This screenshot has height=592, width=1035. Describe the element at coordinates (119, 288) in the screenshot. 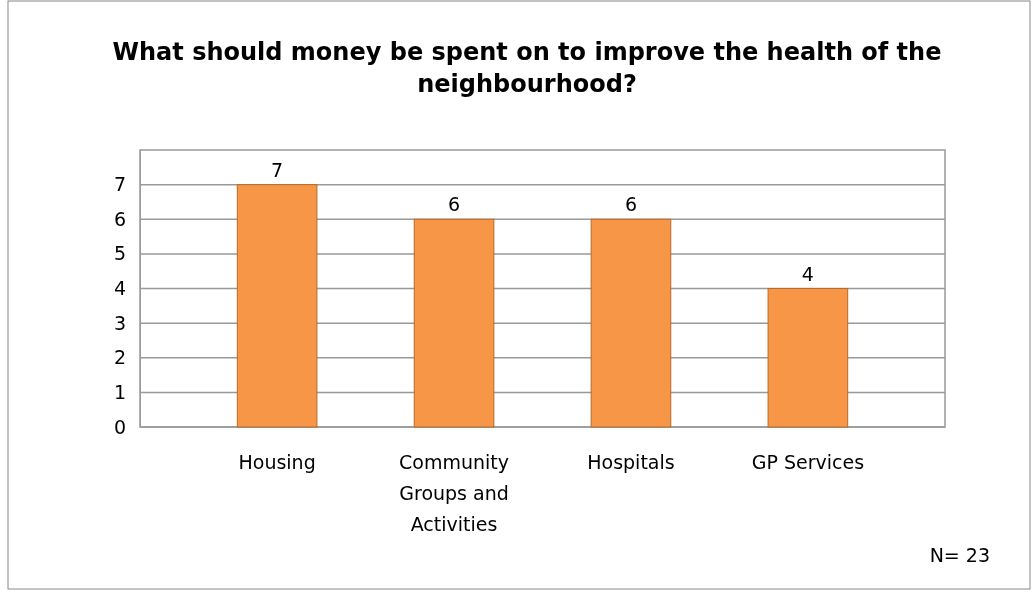

I see `y-tick-label: 4` at that location.